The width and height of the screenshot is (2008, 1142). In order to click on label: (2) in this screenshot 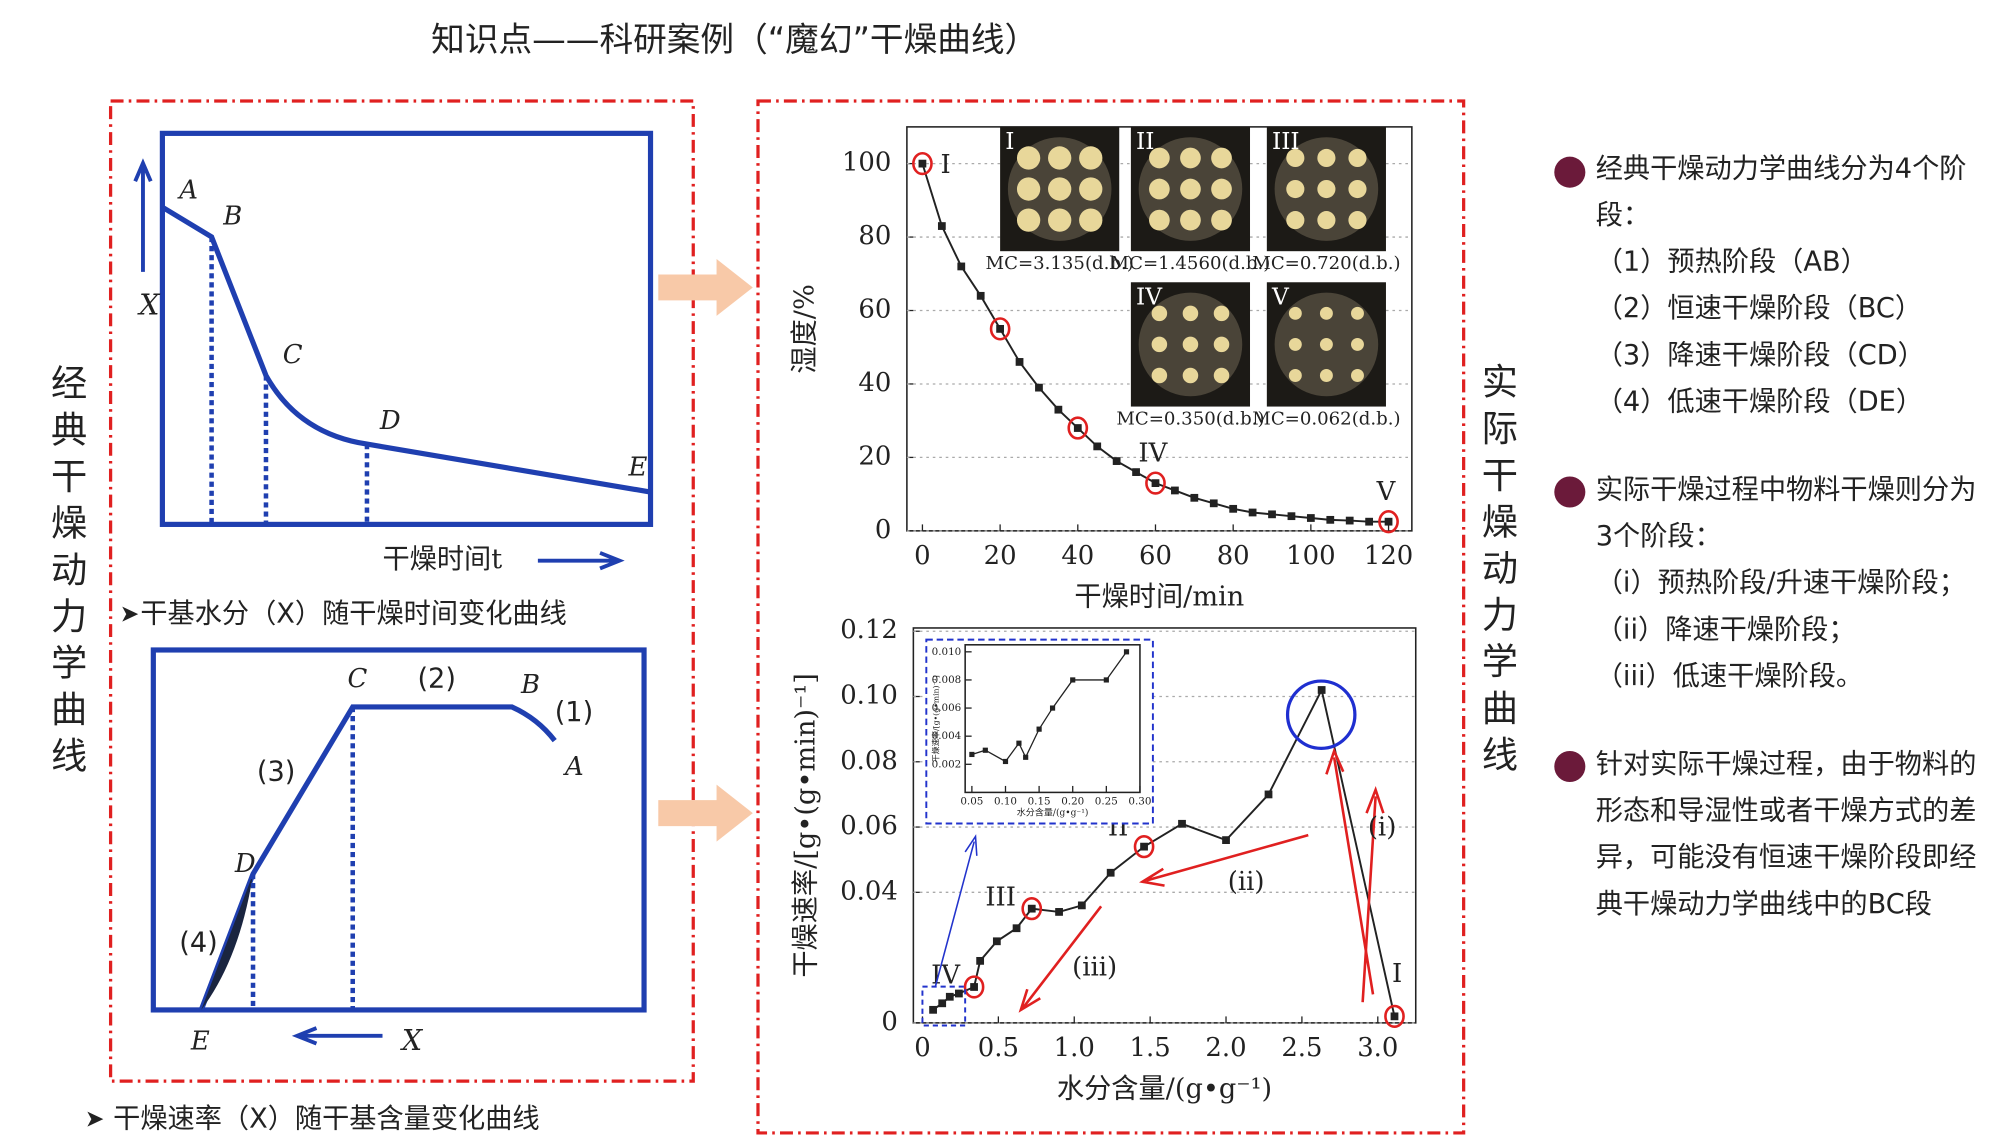, I will do `click(436, 678)`.